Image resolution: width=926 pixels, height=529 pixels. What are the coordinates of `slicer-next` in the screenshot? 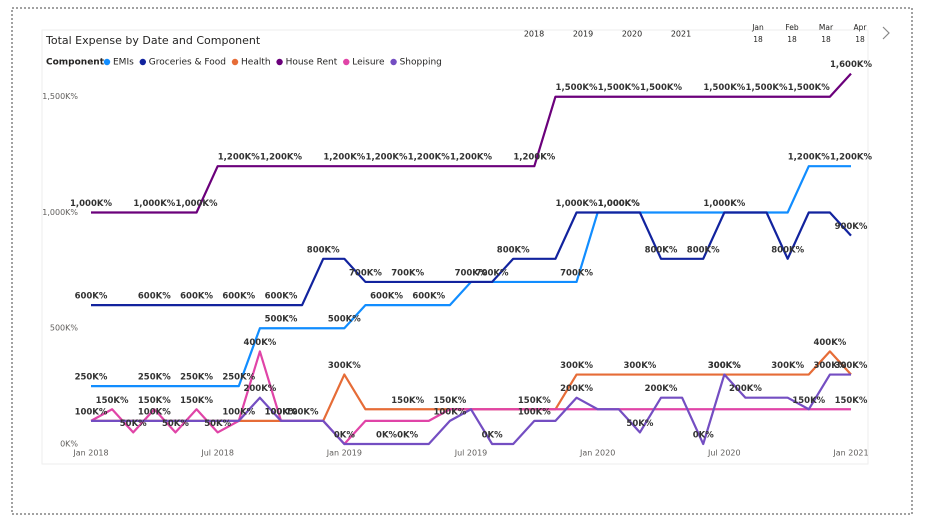 It's located at (886, 33).